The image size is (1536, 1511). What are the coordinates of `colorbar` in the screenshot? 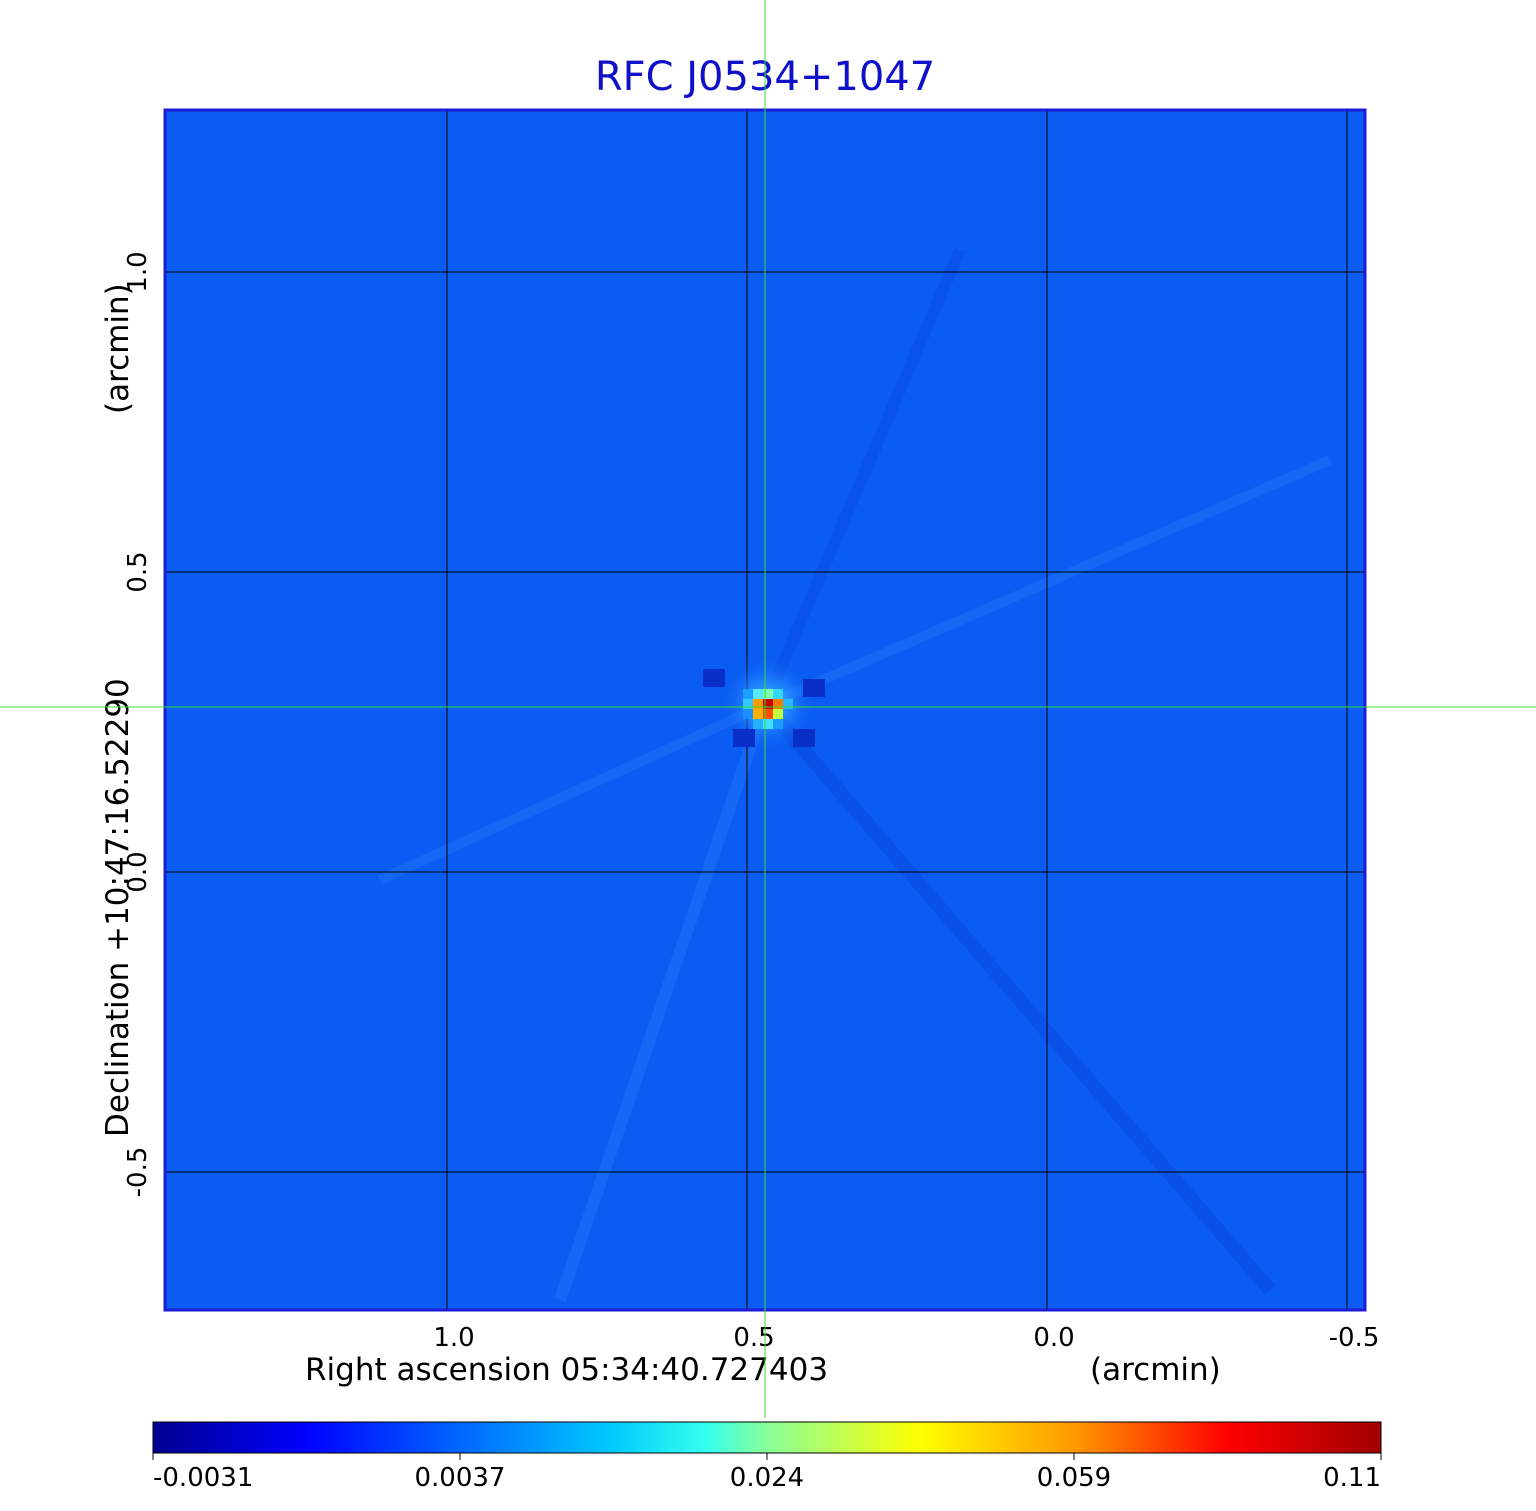 It's located at (767, 1437).